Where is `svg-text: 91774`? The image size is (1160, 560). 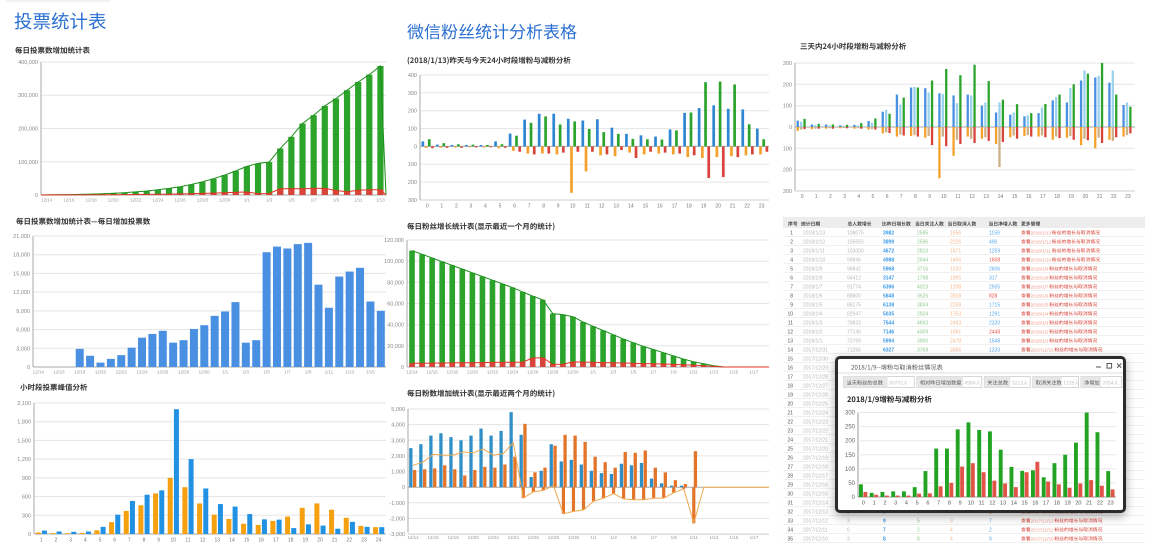
svg-text: 91774 is located at coordinates (854, 287).